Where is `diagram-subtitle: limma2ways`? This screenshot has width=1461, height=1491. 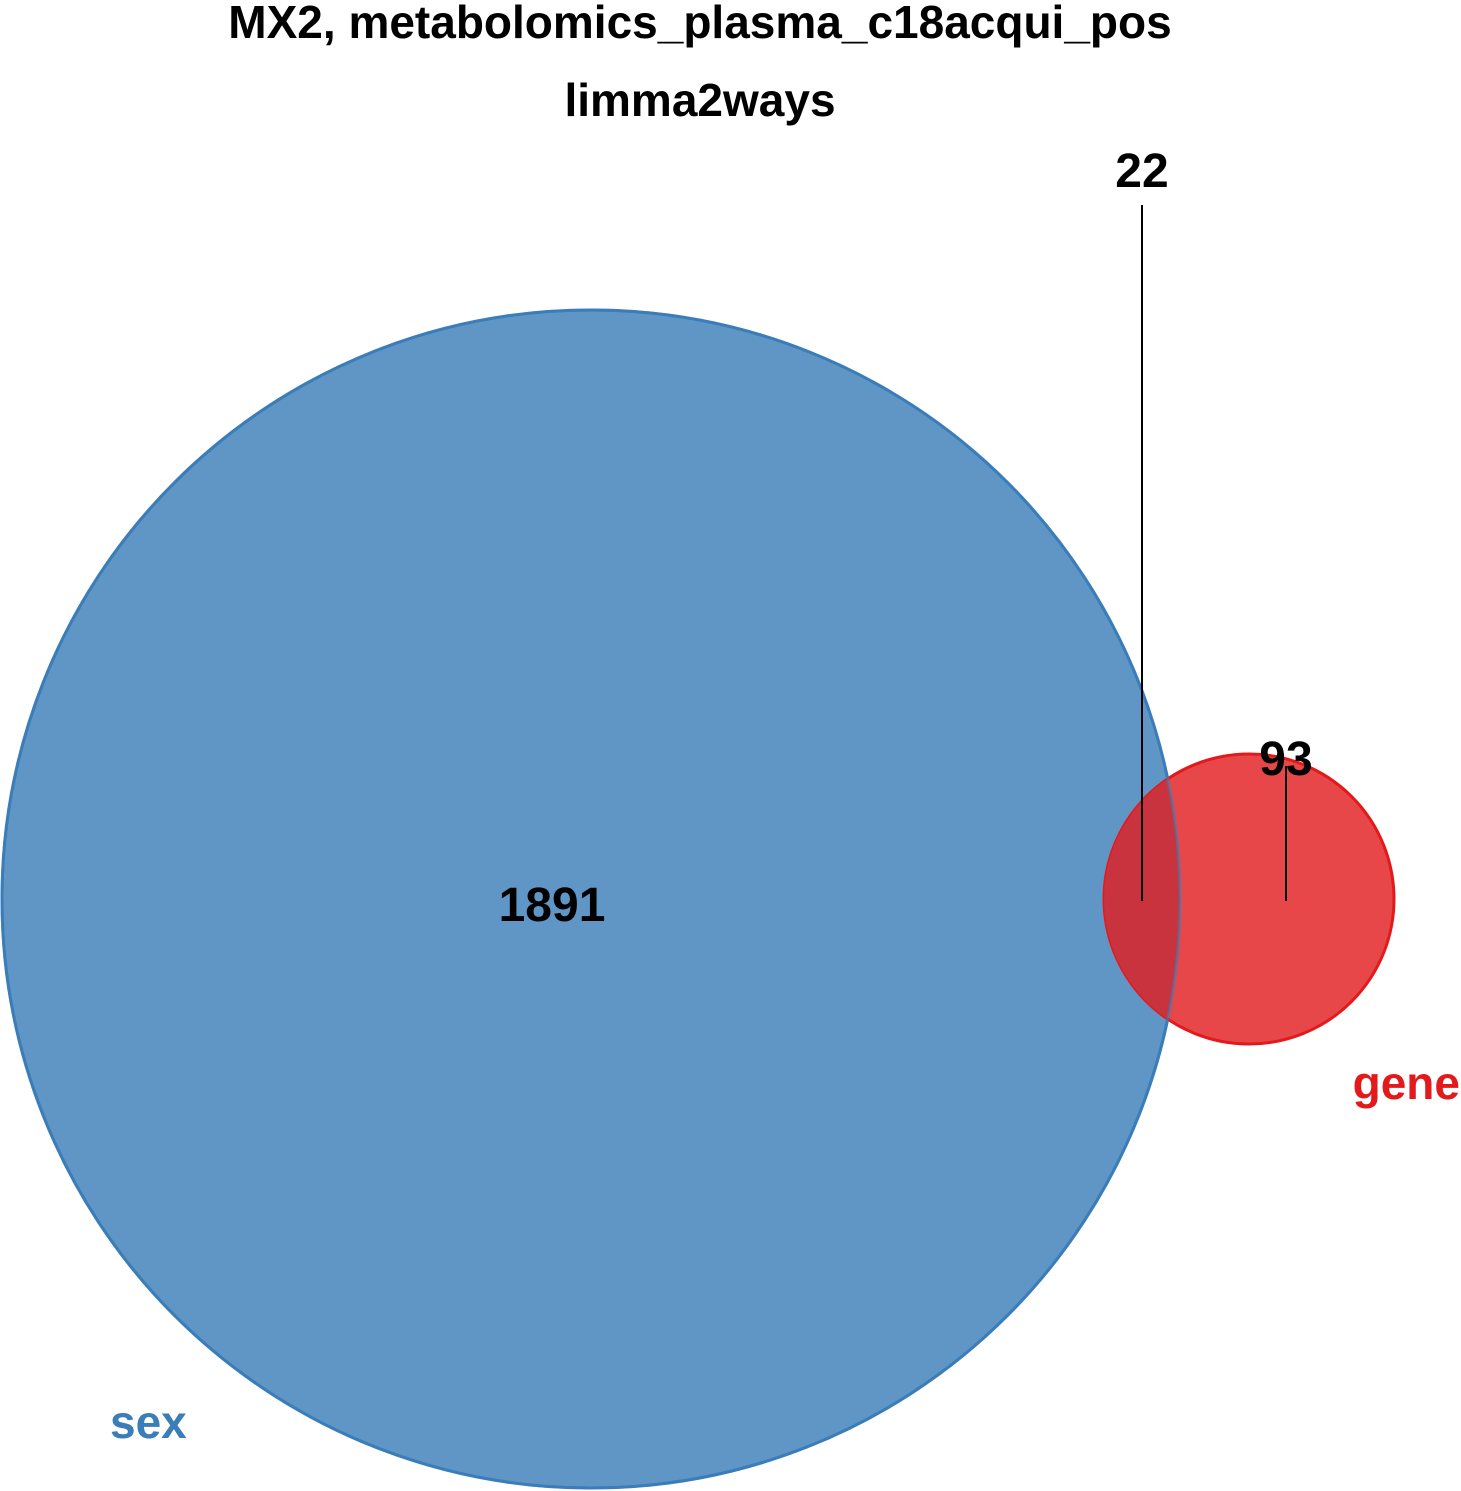 diagram-subtitle: limma2ways is located at coordinates (699, 100).